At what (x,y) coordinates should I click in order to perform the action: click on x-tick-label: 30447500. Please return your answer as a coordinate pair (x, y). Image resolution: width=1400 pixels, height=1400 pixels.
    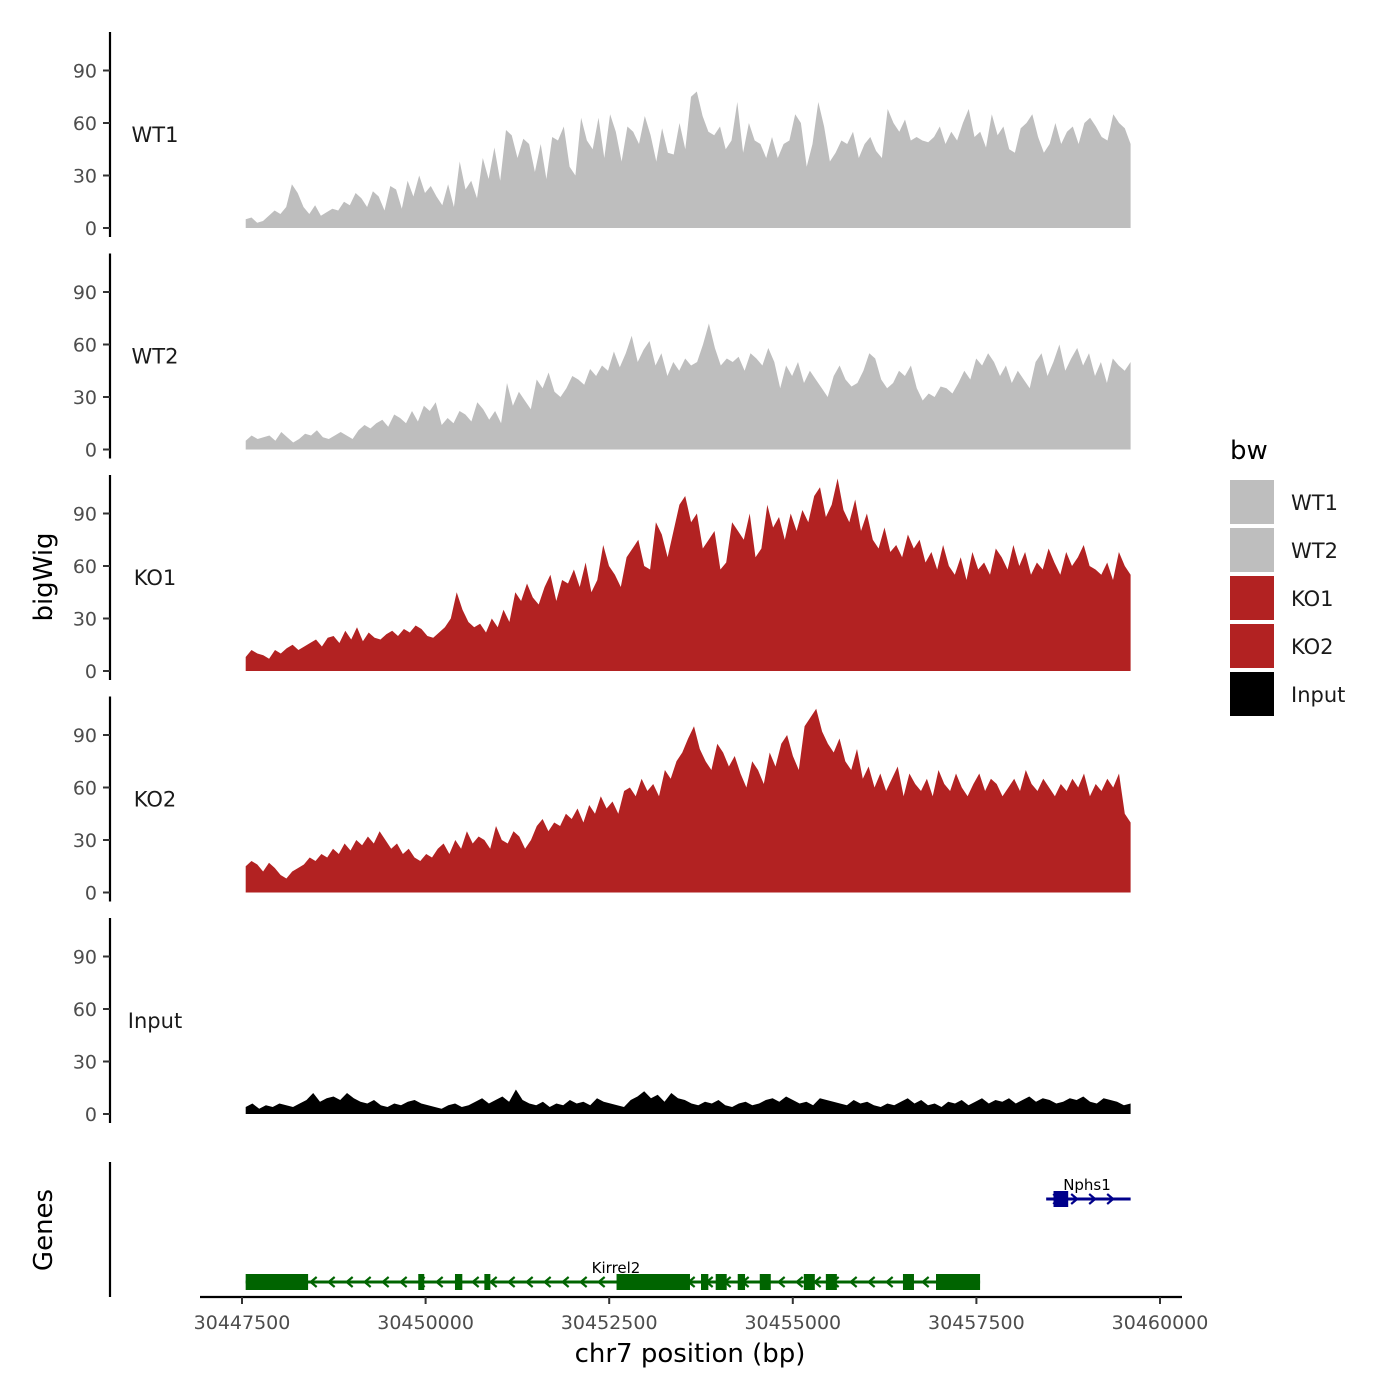
    Looking at the image, I should click on (242, 1323).